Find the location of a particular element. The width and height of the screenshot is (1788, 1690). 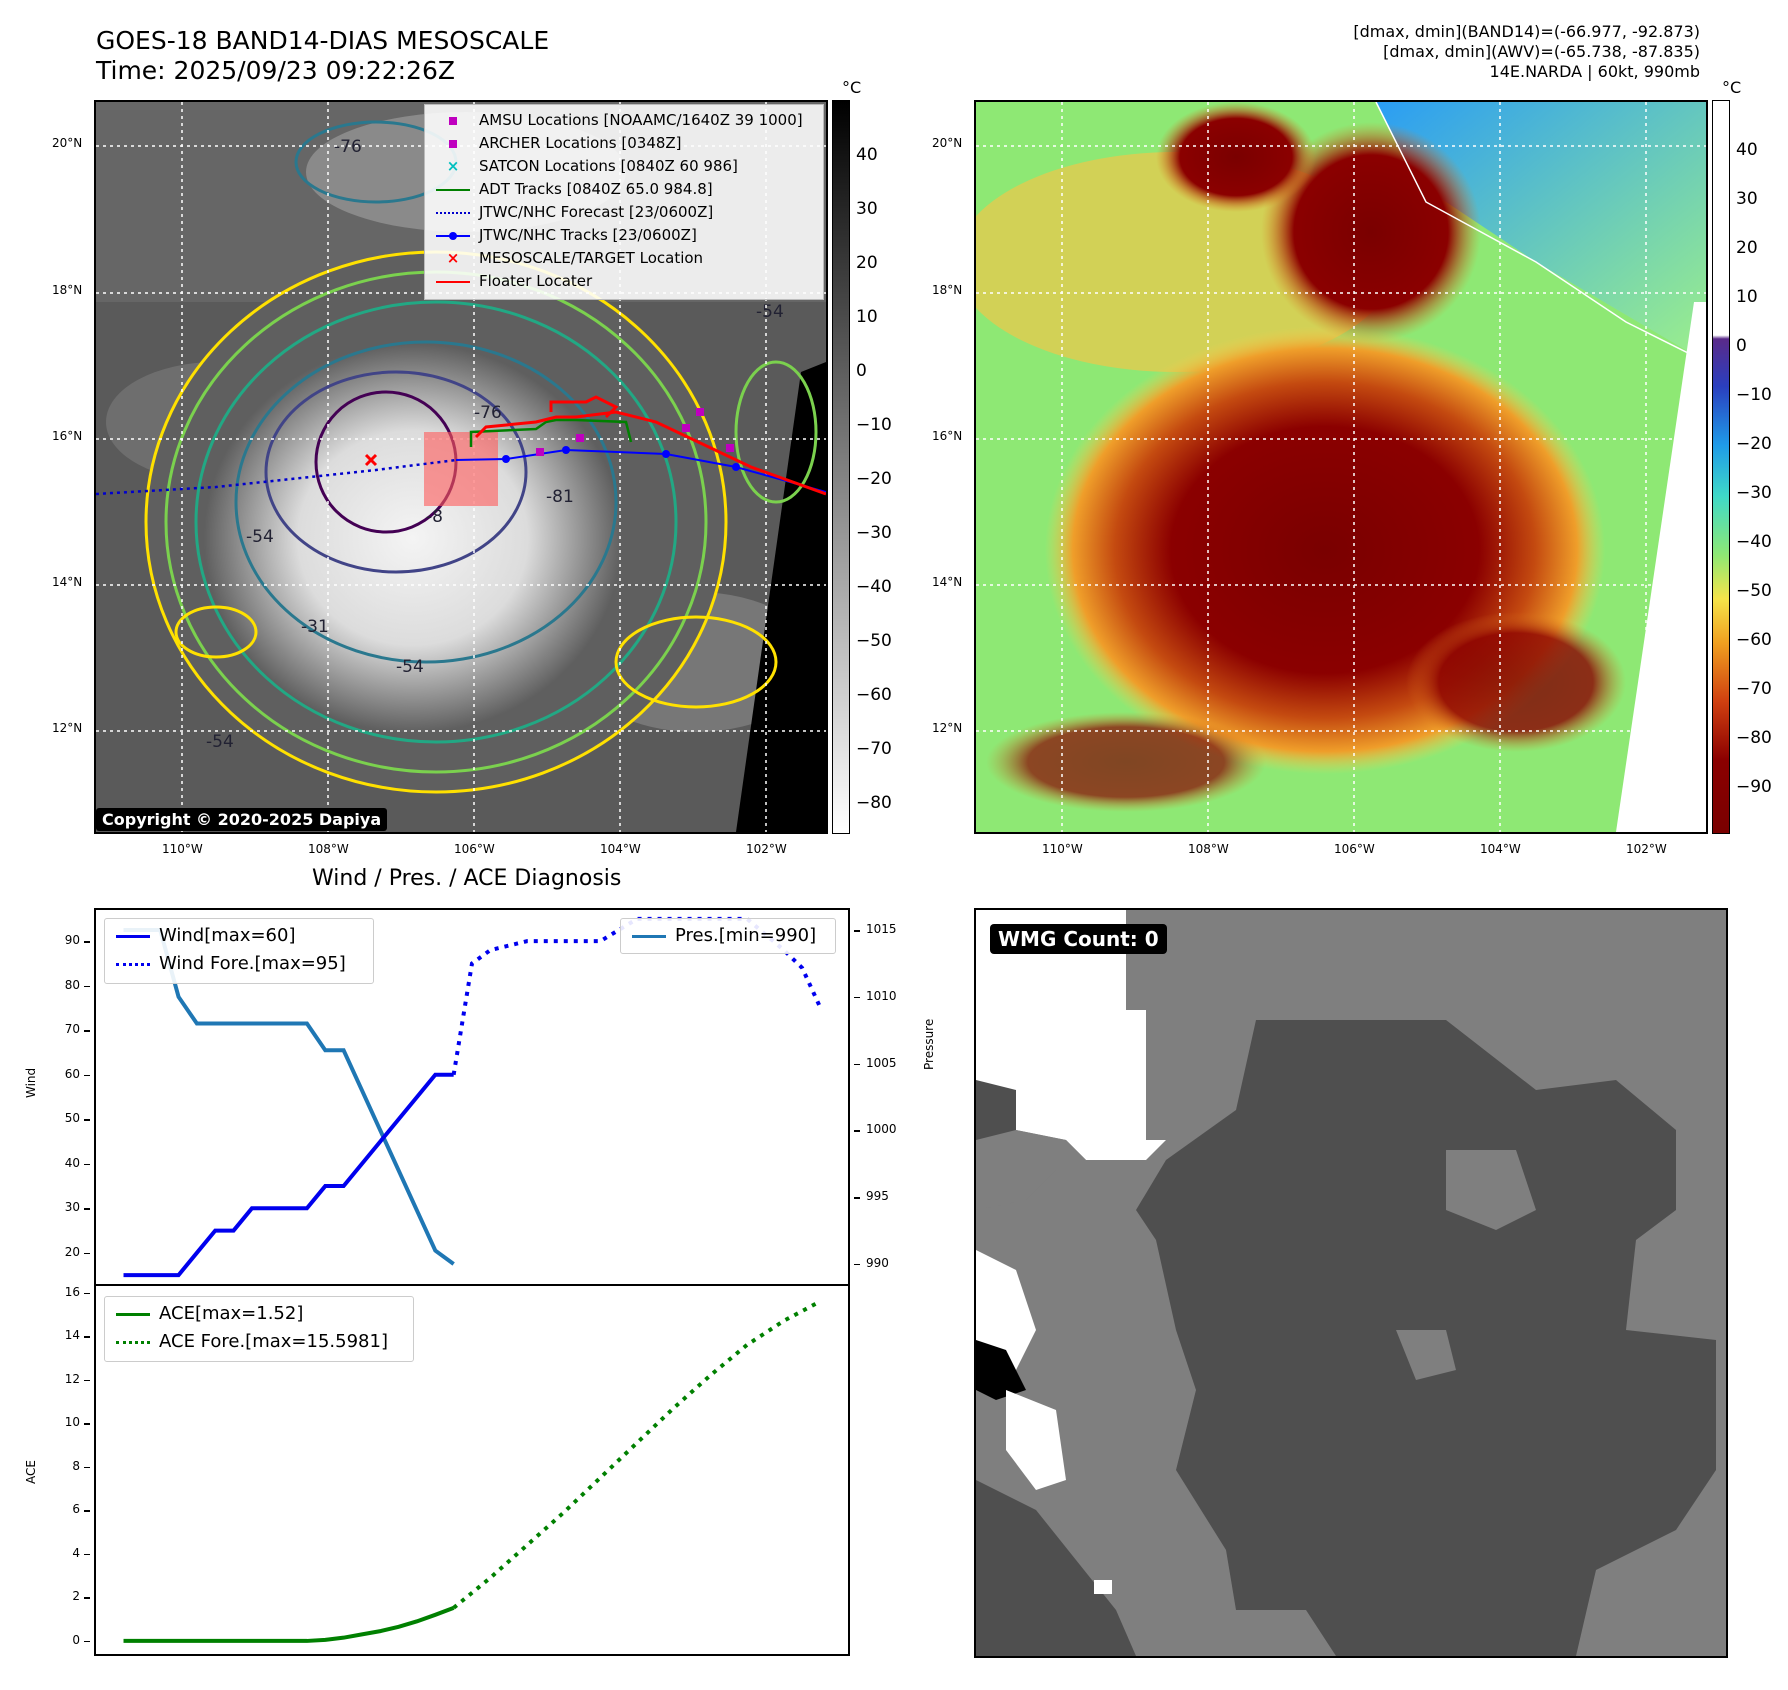

legend-item-forecast: JTWC/NHC Forecast [23/0600Z] is located at coordinates (624, 212).